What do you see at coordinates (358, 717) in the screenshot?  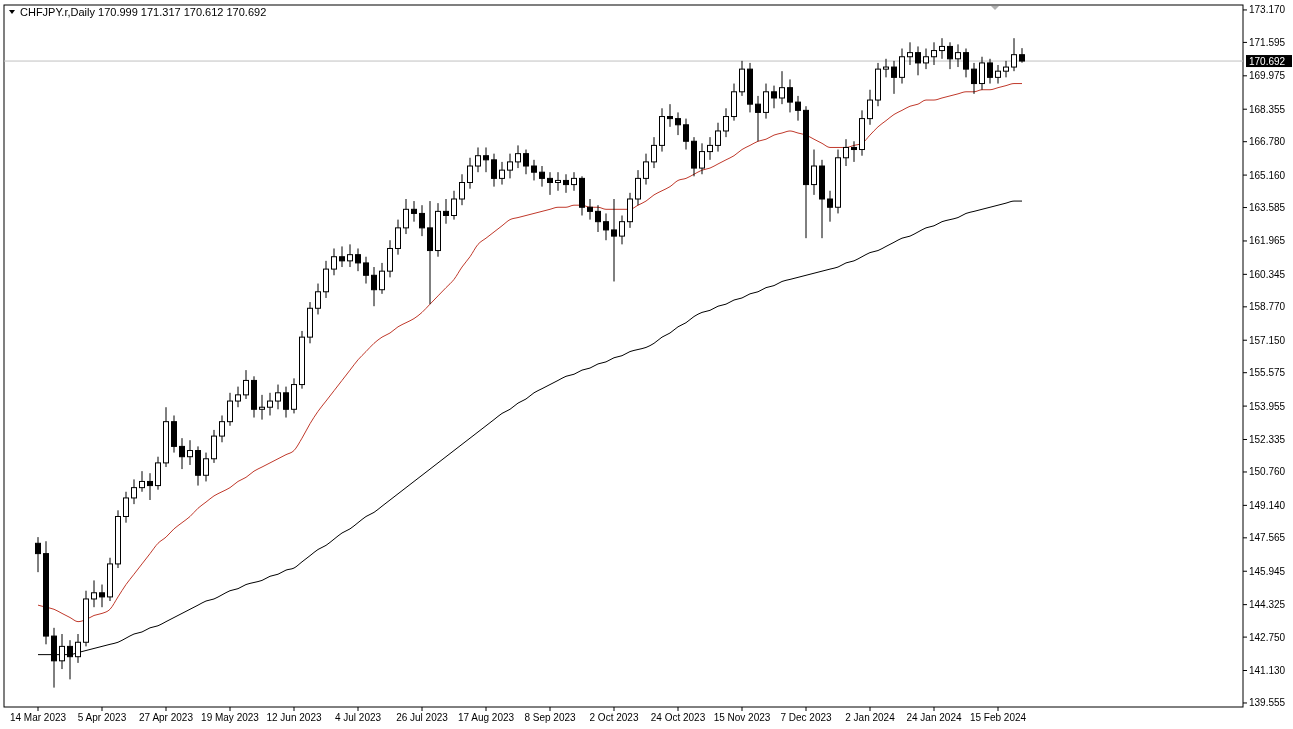 I see `x-tick-label: 4 Jul 2023` at bounding box center [358, 717].